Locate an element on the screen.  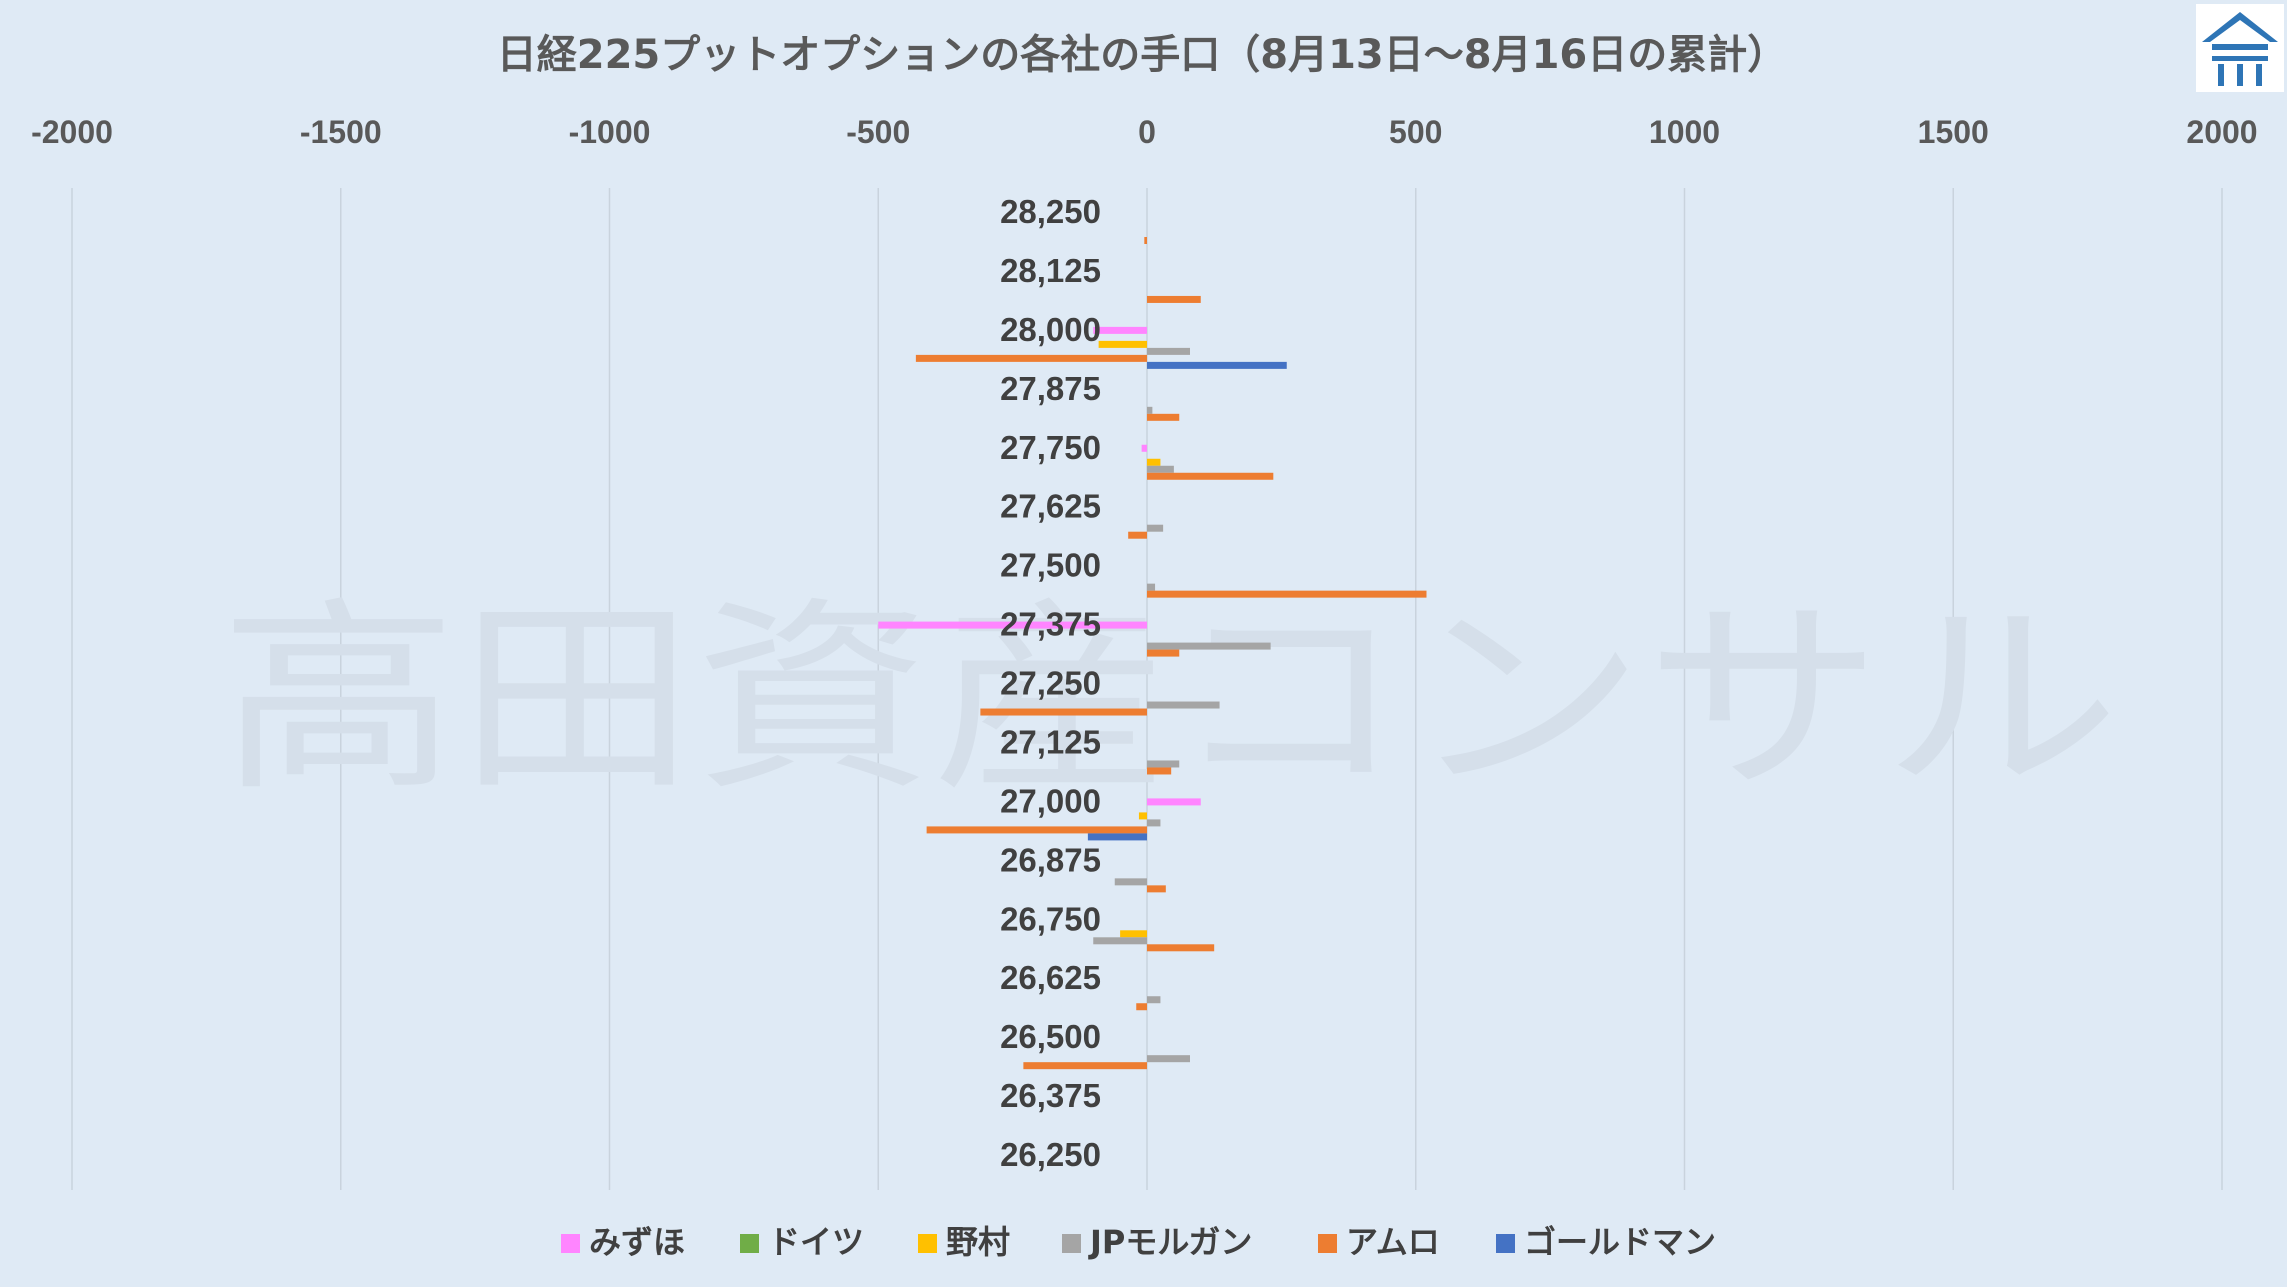
x-tick-label: -500 is located at coordinates (878, 132).